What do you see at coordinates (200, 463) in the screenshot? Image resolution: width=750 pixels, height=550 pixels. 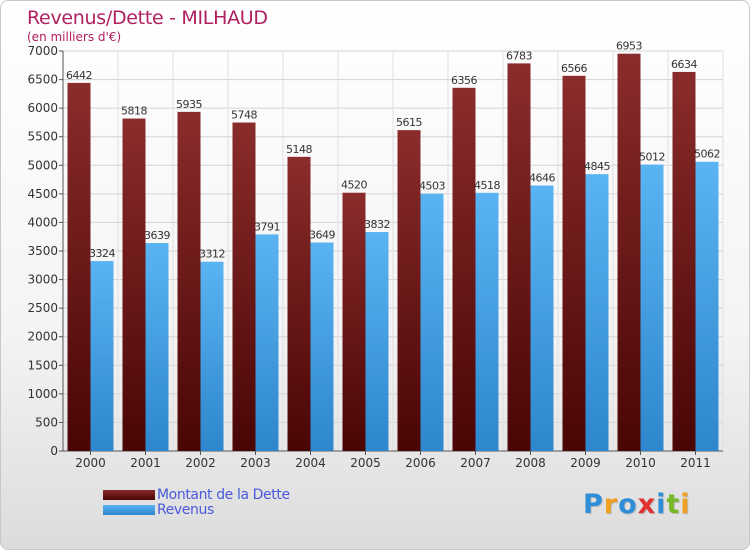 I see `x-tick-label: 2002` at bounding box center [200, 463].